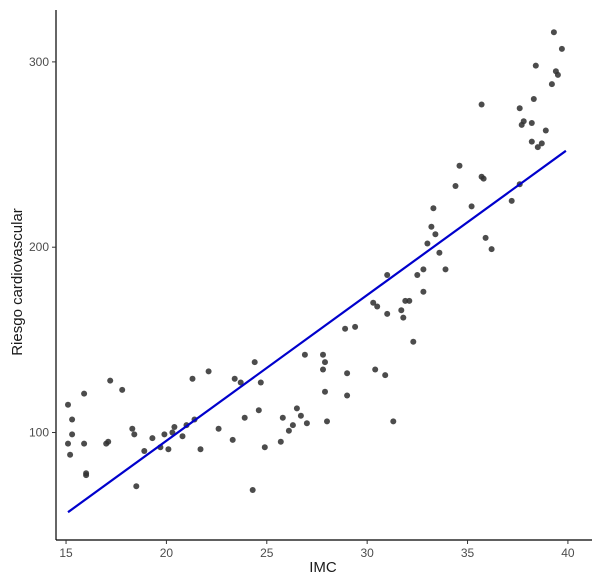 The width and height of the screenshot is (600, 580). Describe the element at coordinates (367, 553) in the screenshot. I see `x-tick-label: 30` at that location.